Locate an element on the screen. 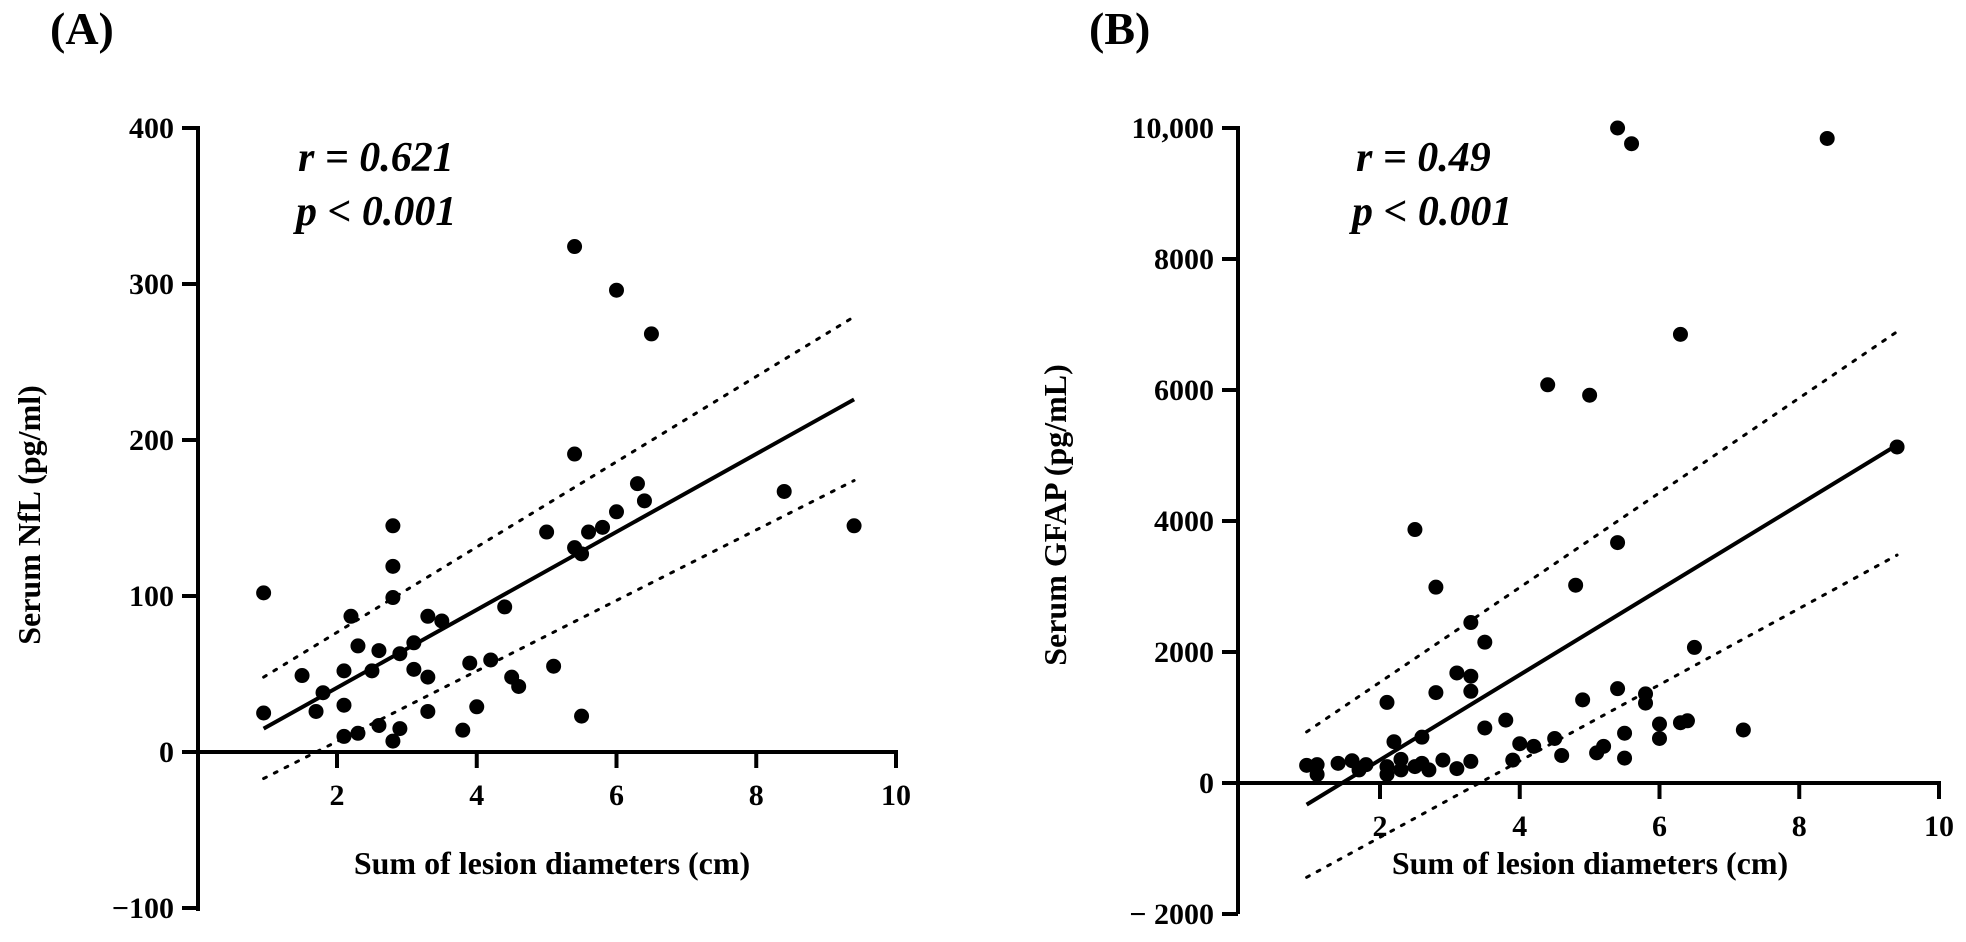  panel-b-y-tick-label: 6000 is located at coordinates (1184, 390).